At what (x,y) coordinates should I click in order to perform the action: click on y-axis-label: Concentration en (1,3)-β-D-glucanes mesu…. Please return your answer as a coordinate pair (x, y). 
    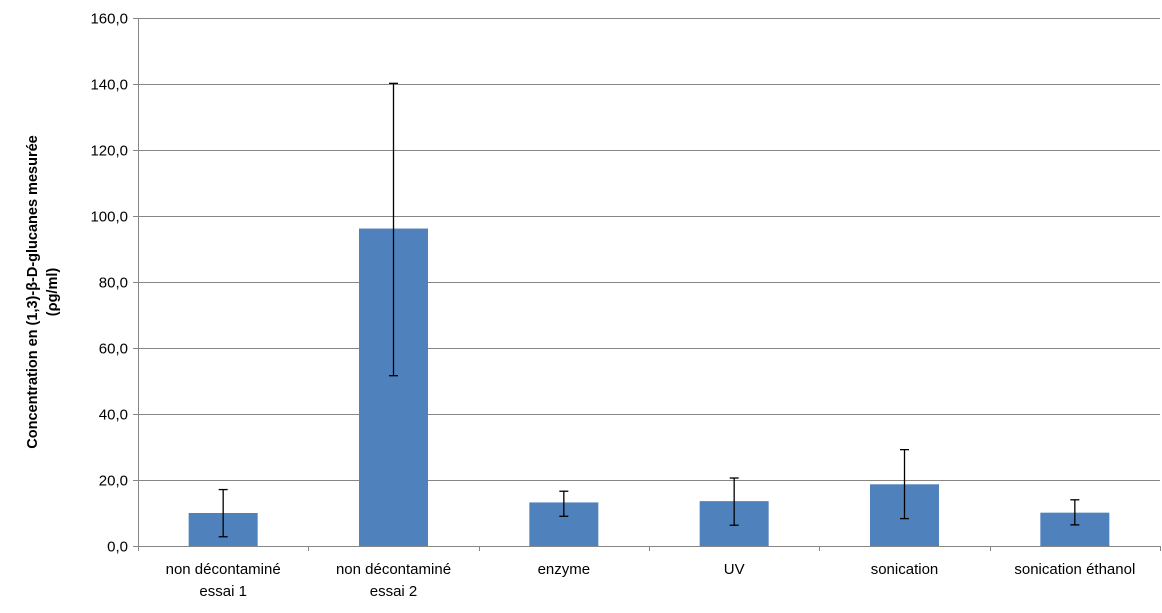
    Looking at the image, I should click on (43, 291).